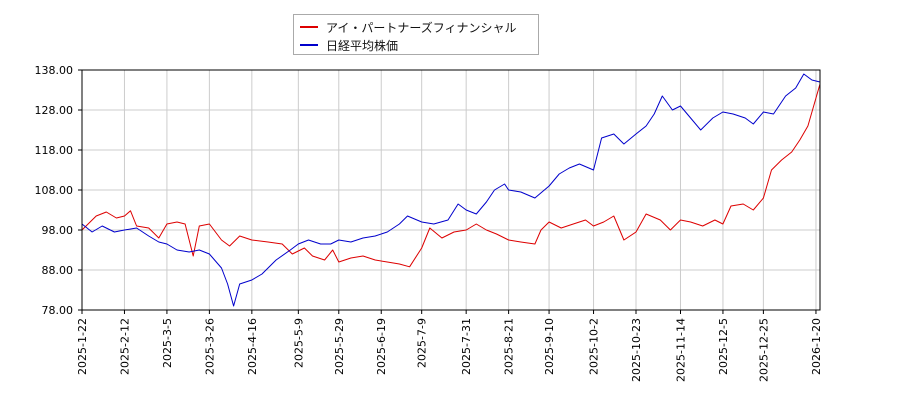  I want to click on x-tick-label: 2025-4-16, so click(252, 346).